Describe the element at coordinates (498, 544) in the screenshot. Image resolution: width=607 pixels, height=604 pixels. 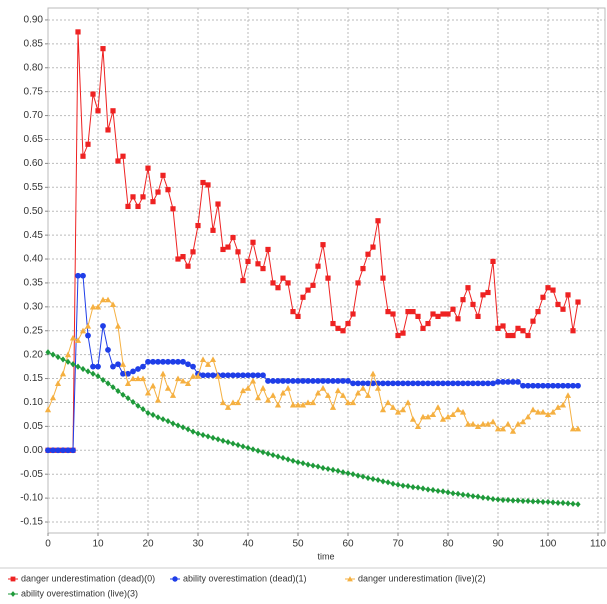
I see `x-tick-label: 90` at that location.